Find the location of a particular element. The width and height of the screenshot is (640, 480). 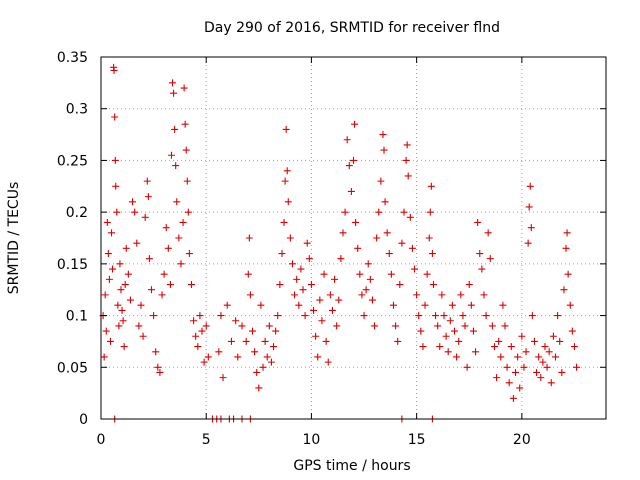

y-tick-label: 0.05 is located at coordinates (72, 368).